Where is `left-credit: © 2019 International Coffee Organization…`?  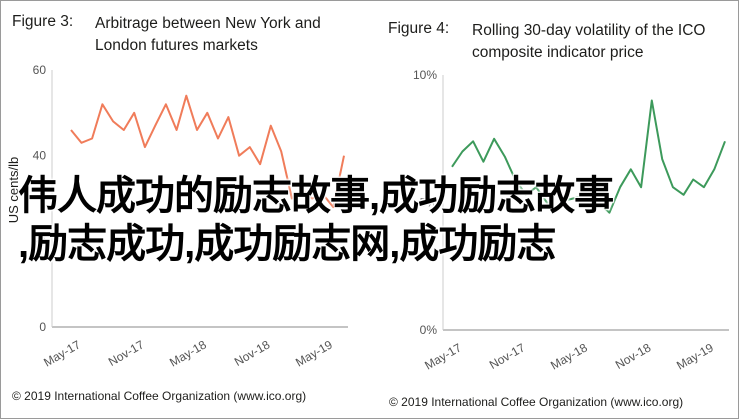 left-credit: © 2019 International Coffee Organization… is located at coordinates (159, 396).